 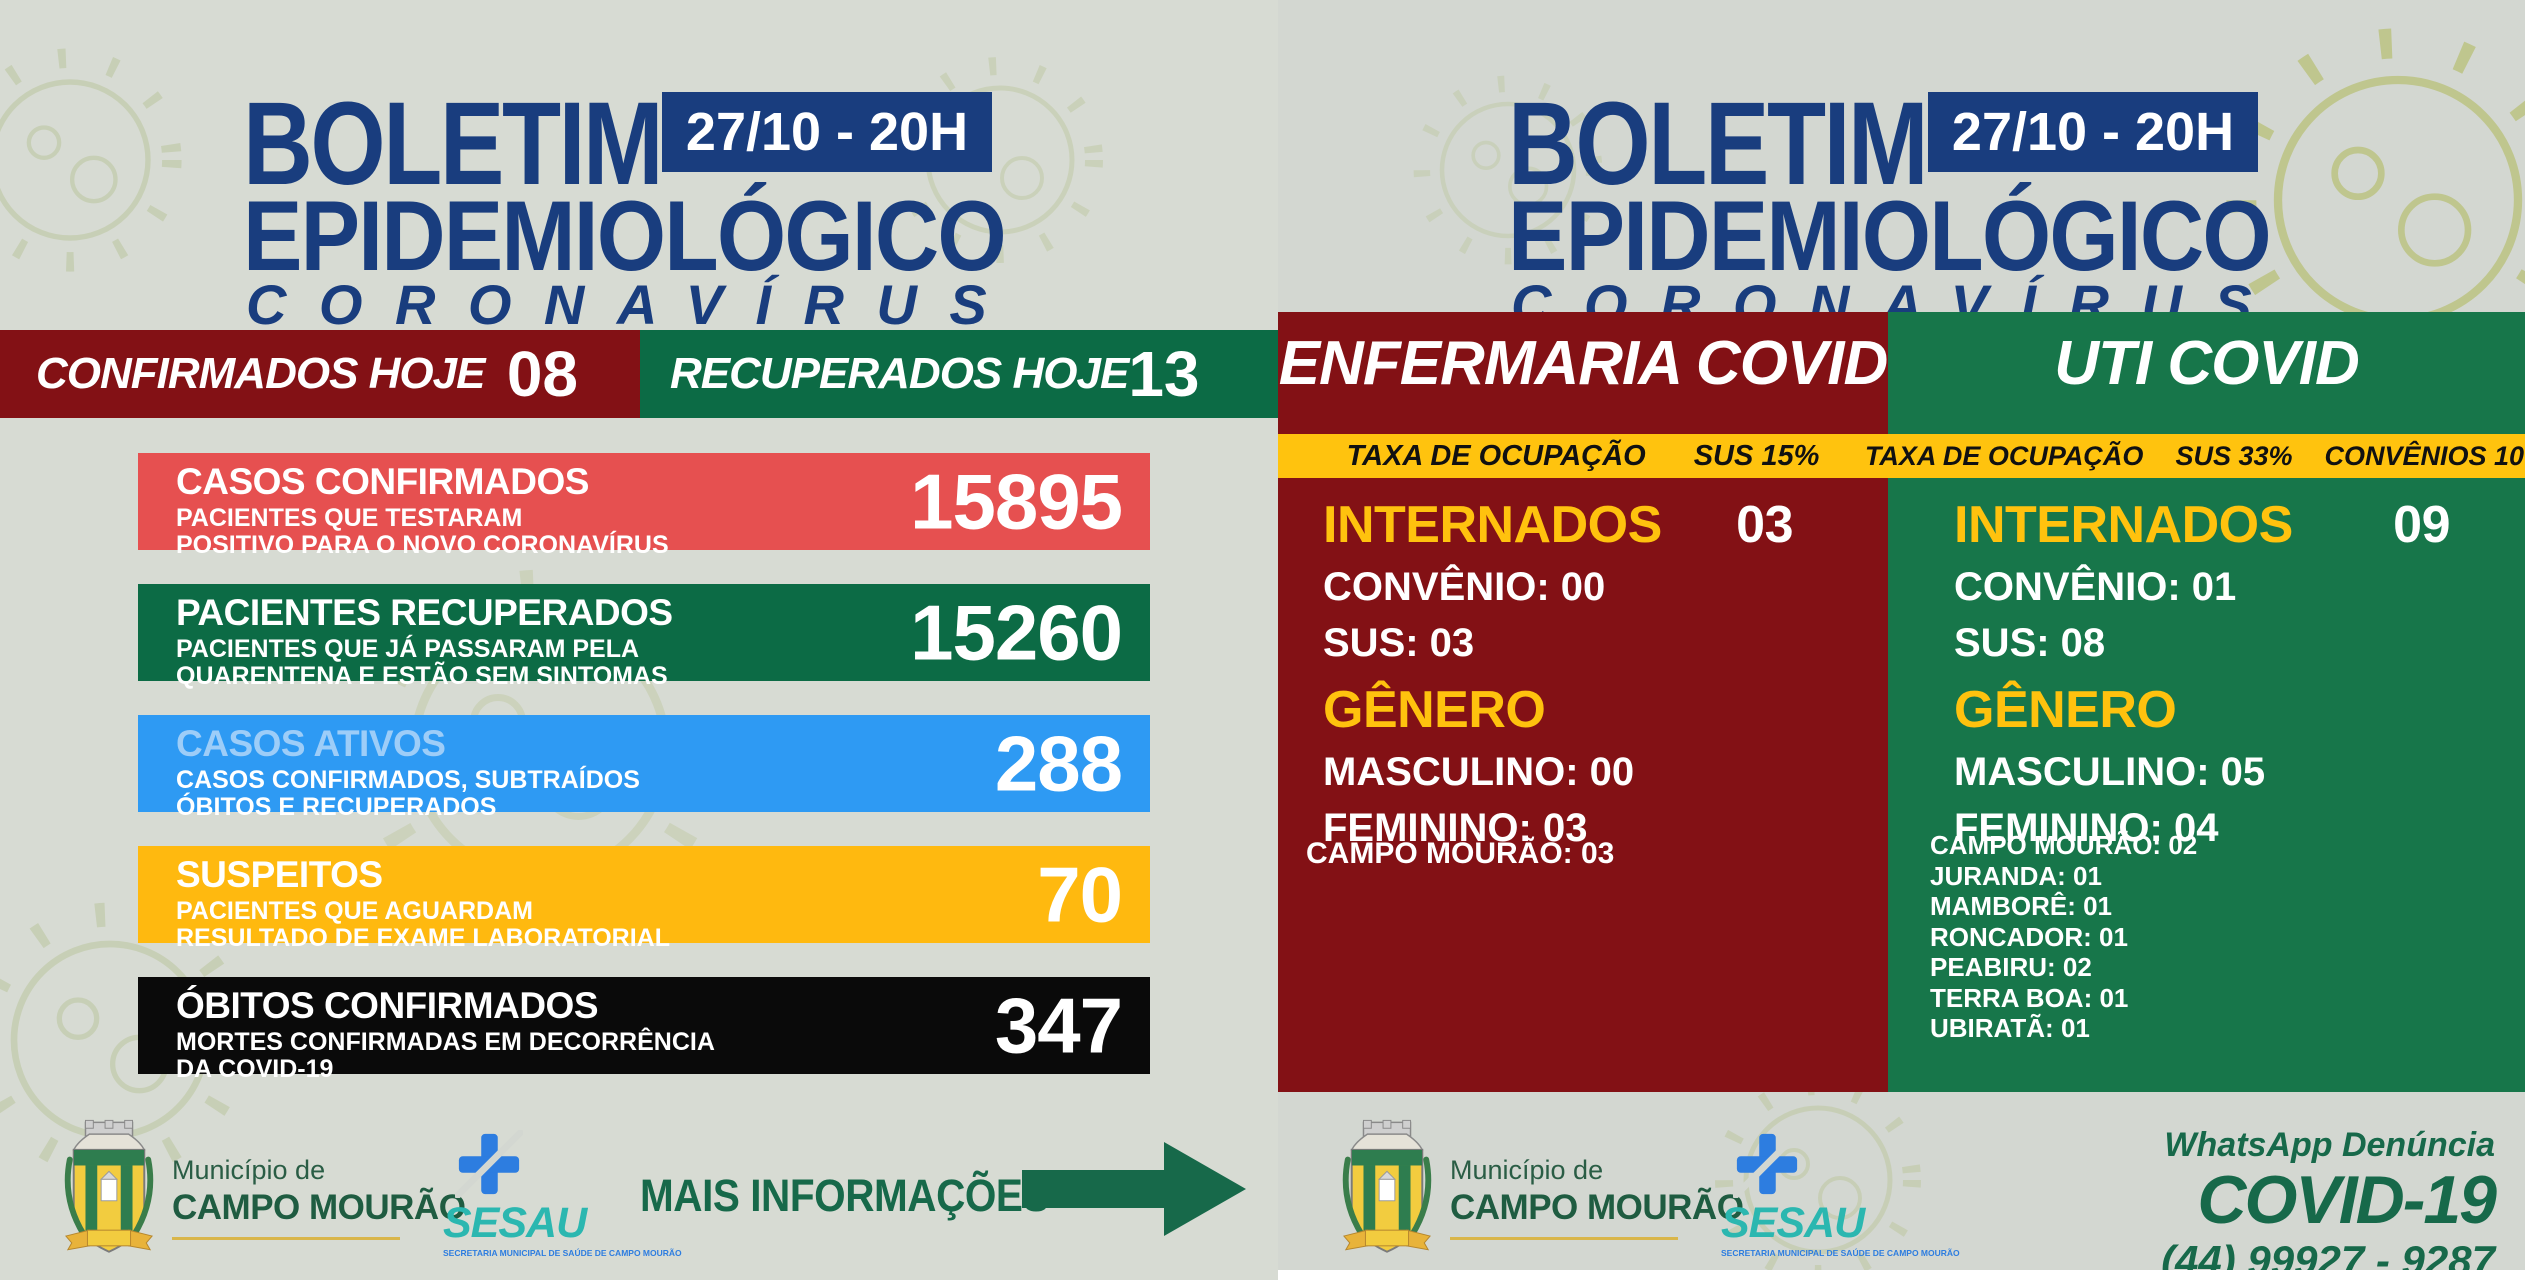 What do you see at coordinates (2029, 936) in the screenshot?
I see `city-line: RONCADOR: 01` at bounding box center [2029, 936].